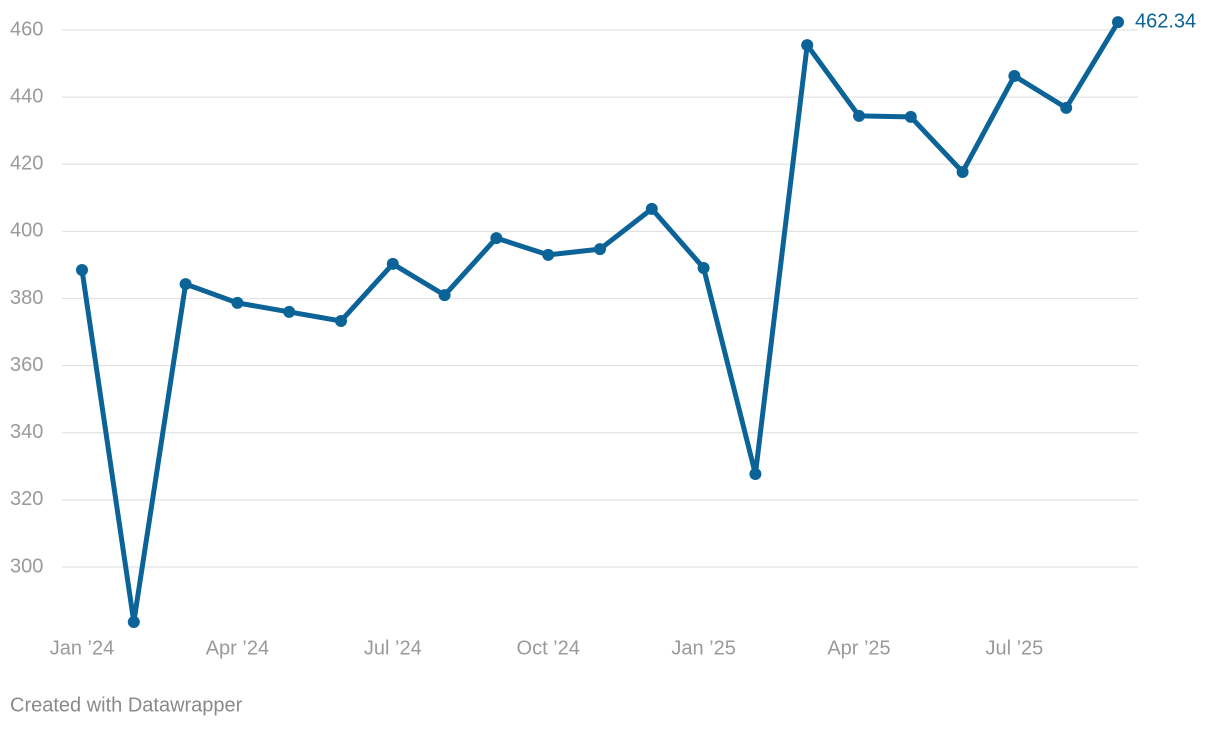  What do you see at coordinates (26, 231) in the screenshot?
I see `y-tick-label: 400` at bounding box center [26, 231].